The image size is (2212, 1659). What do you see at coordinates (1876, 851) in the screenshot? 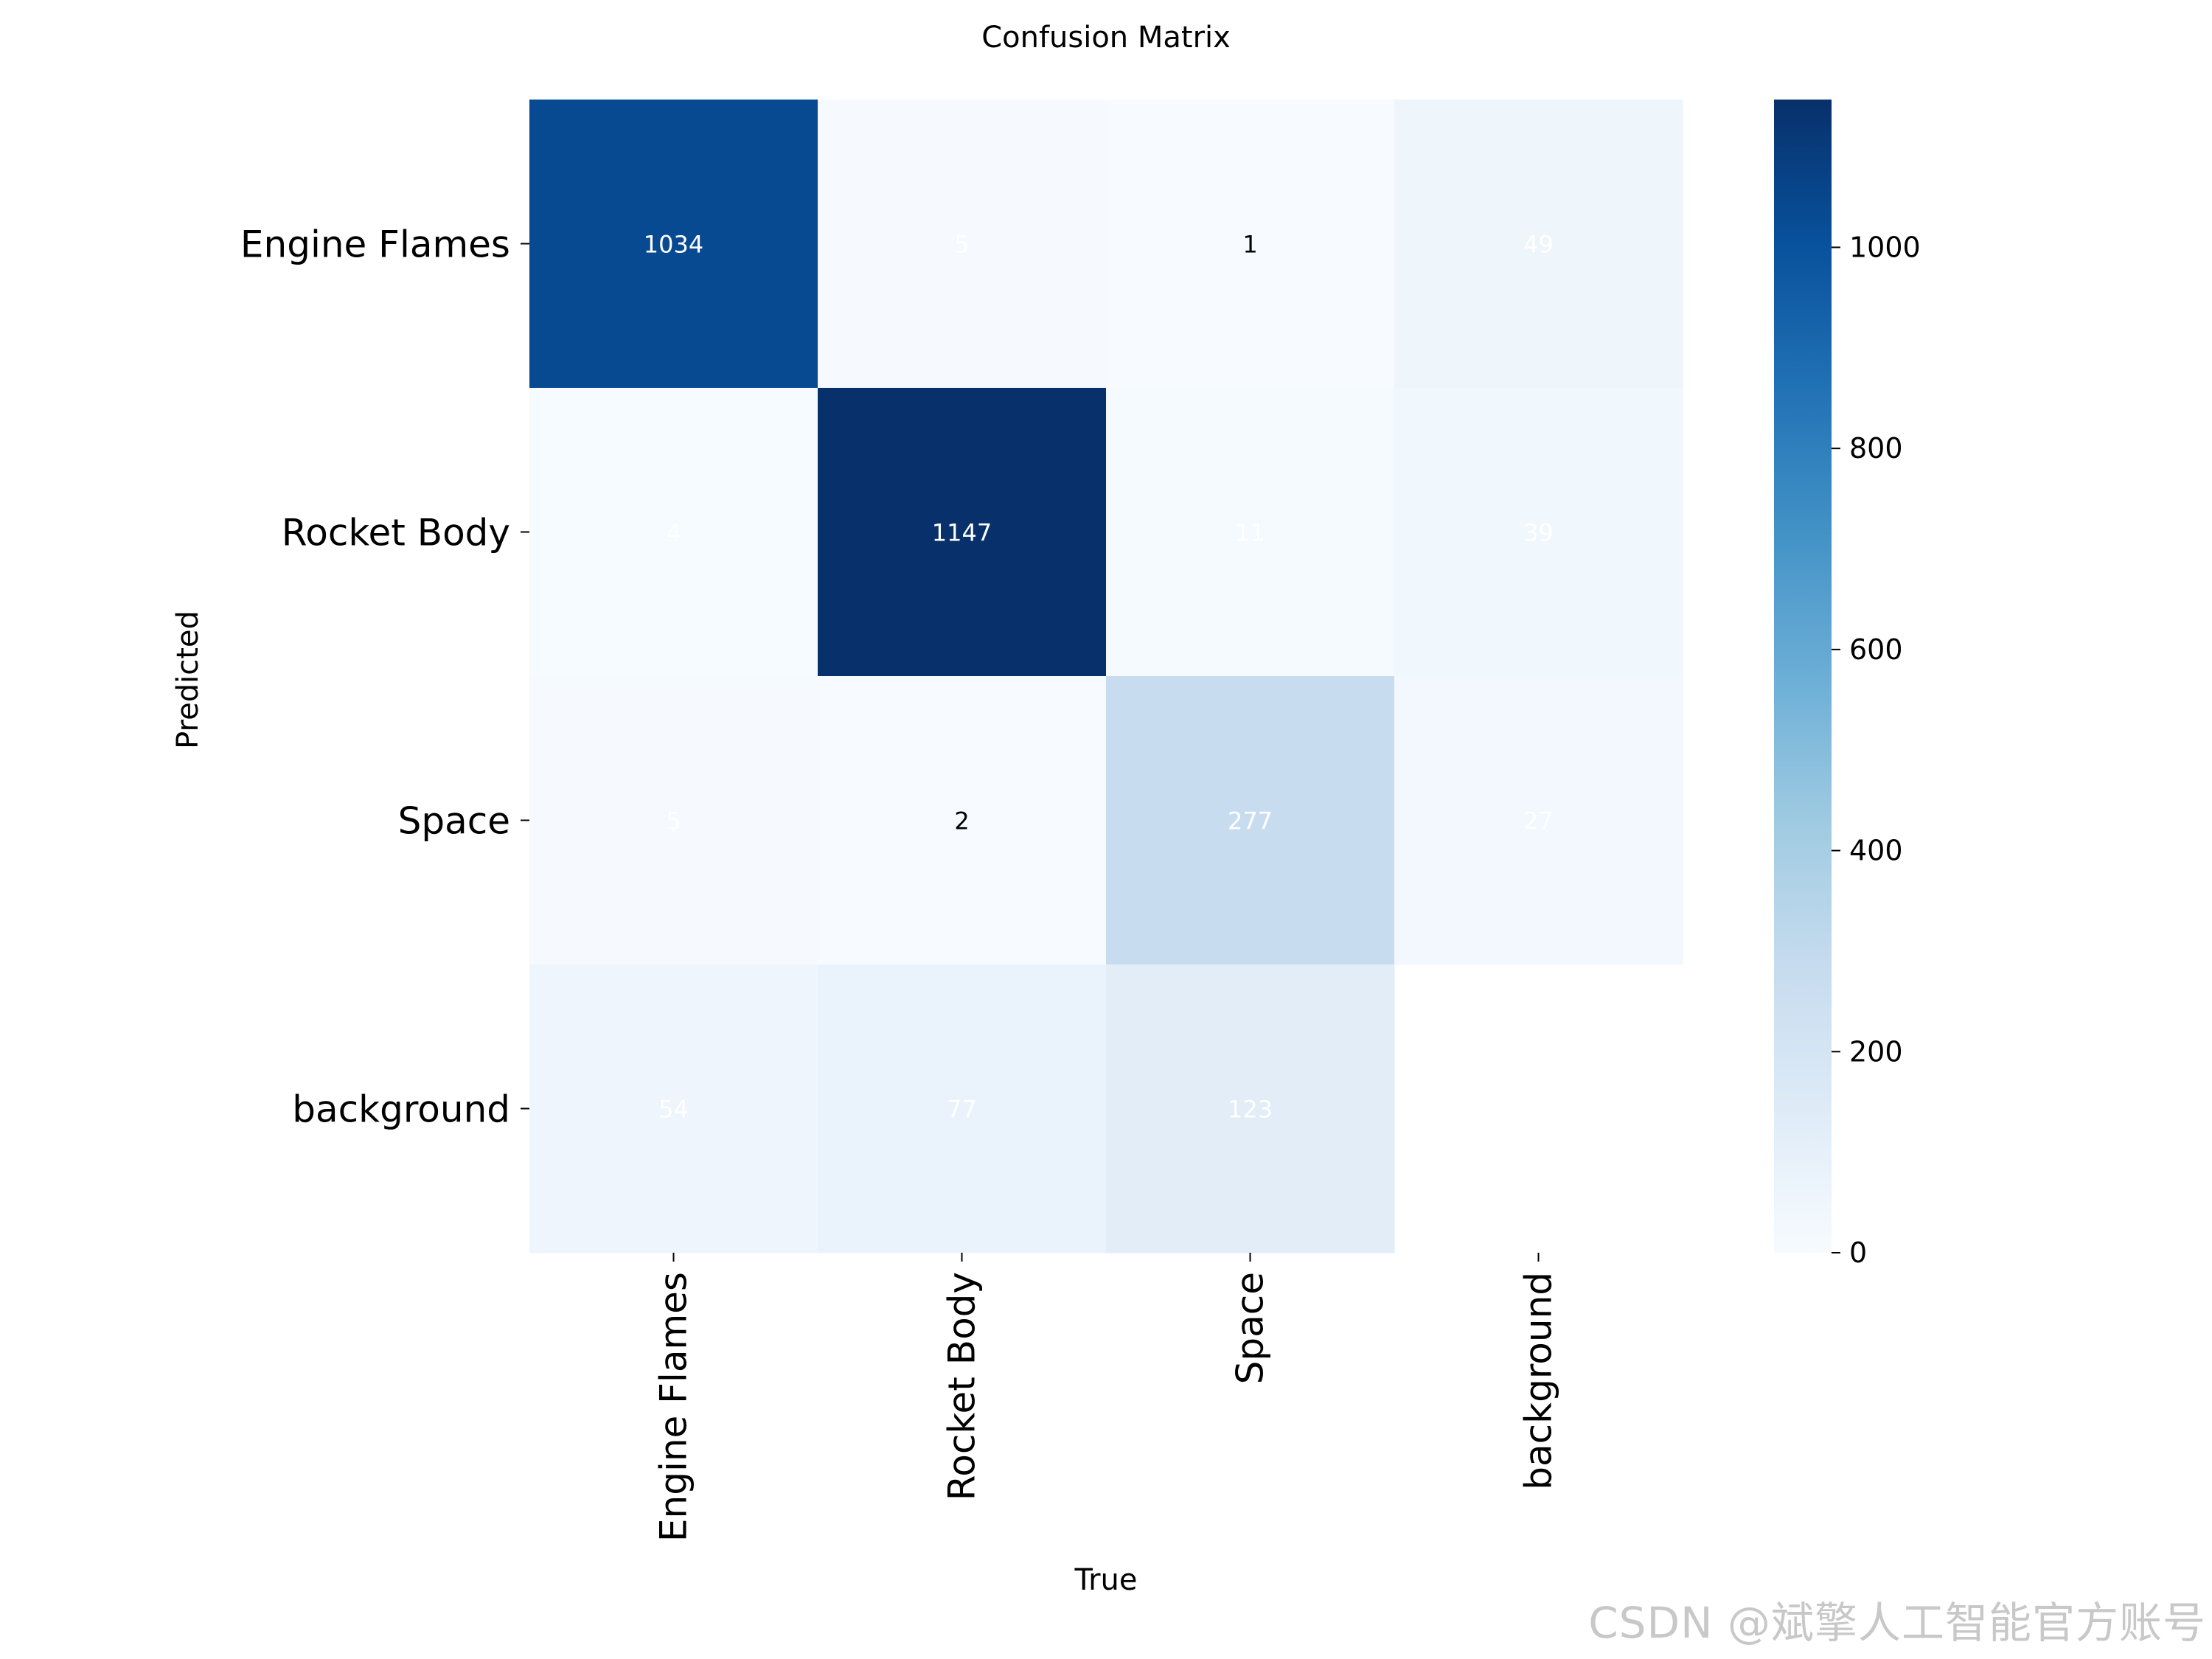
I see `colorbar-tick-label: 400` at bounding box center [1876, 851].